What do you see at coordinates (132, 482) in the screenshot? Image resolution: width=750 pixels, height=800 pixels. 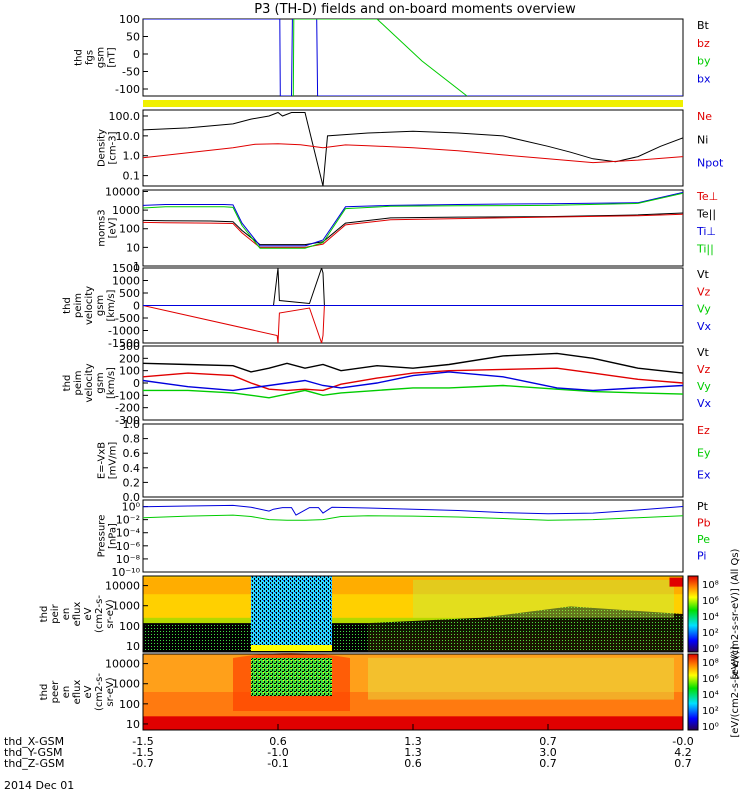 I see `ytick-label-5-4: 0.2` at bounding box center [132, 482].